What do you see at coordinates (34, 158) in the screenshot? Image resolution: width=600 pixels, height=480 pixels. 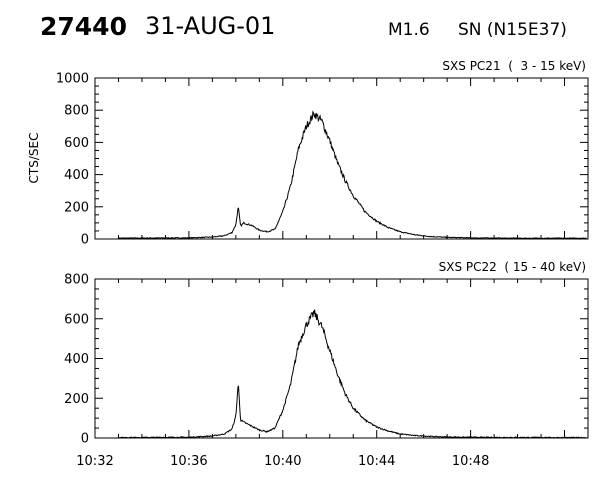 I see `y-axis-label: CTS/SEC` at bounding box center [34, 158].